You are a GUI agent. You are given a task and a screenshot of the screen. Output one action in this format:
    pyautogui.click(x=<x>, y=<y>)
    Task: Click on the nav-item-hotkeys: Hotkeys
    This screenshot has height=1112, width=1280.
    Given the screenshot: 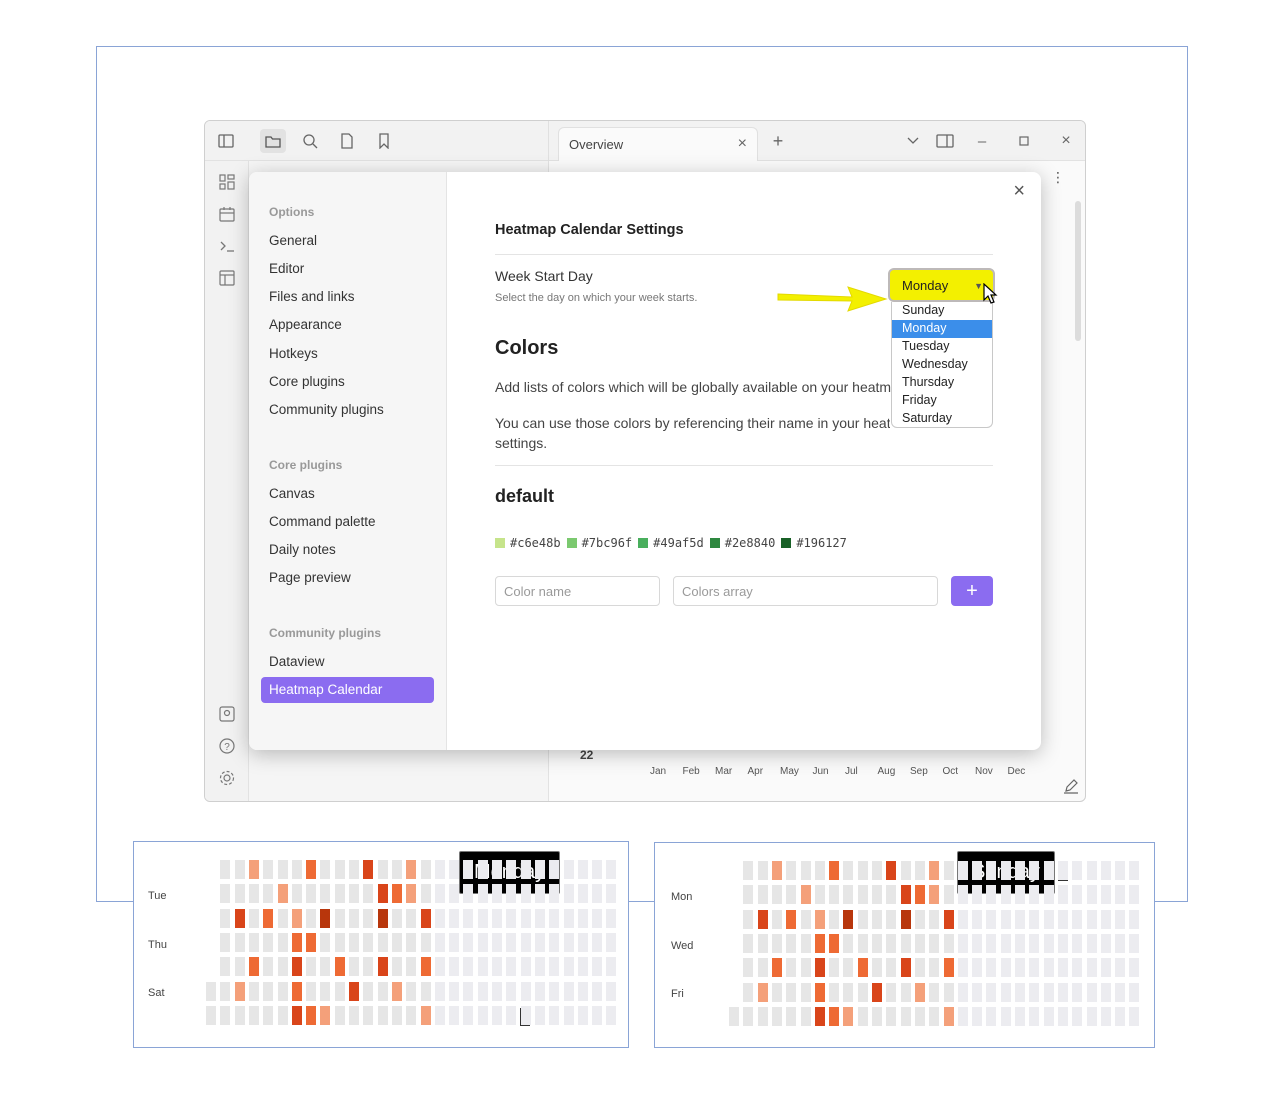 What is the action you would take?
    pyautogui.click(x=293, y=353)
    